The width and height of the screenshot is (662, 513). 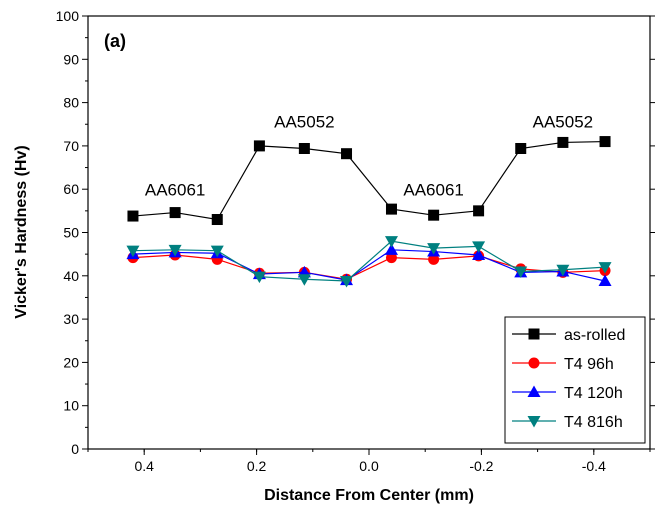 I want to click on legend-label: T4 816h, so click(x=593, y=422).